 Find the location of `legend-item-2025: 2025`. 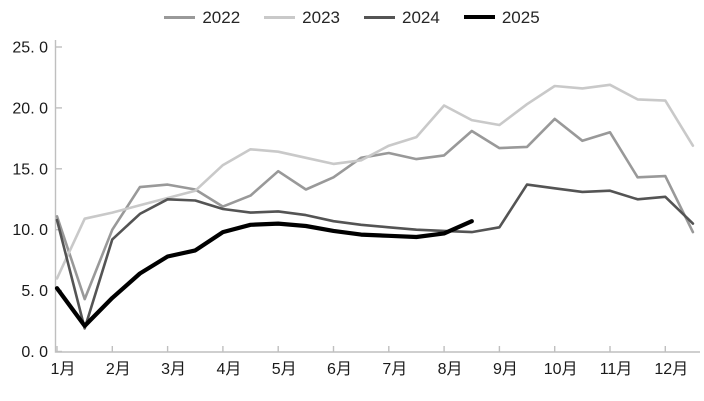

legend-item-2025: 2025 is located at coordinates (501, 17).